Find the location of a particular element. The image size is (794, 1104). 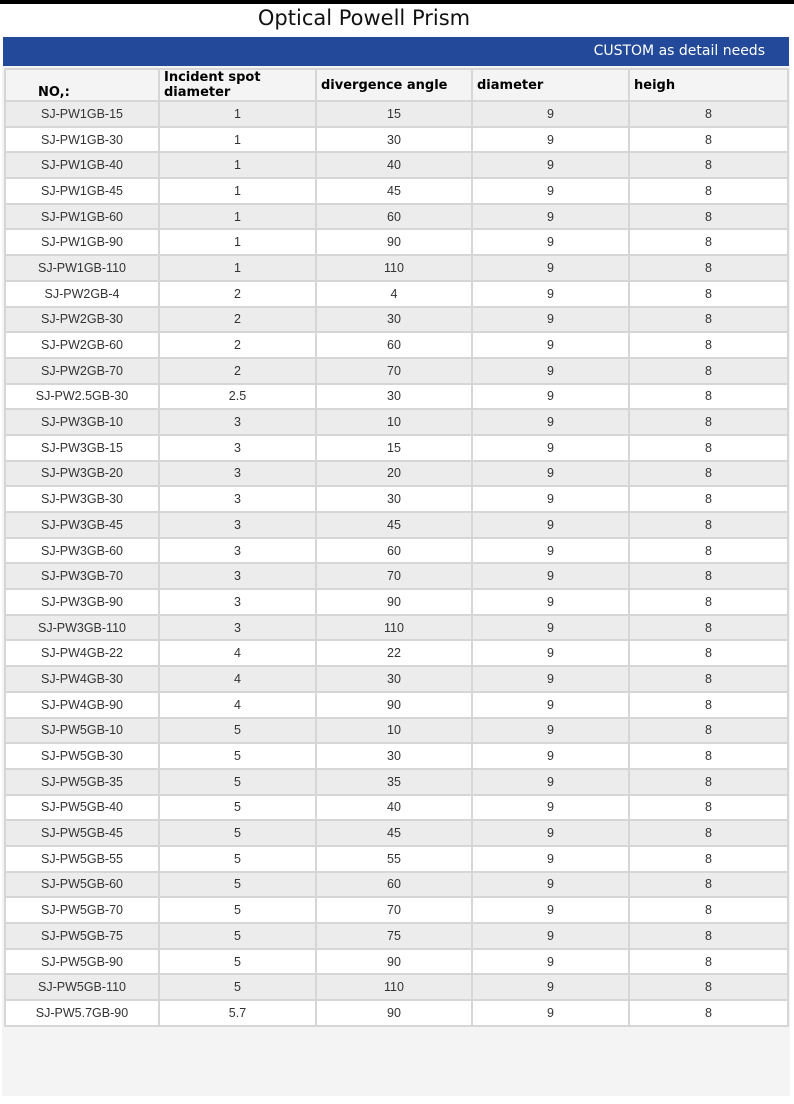

table-row: SJ-PW1GB-40 1 40 9 8 is located at coordinates (396, 165).